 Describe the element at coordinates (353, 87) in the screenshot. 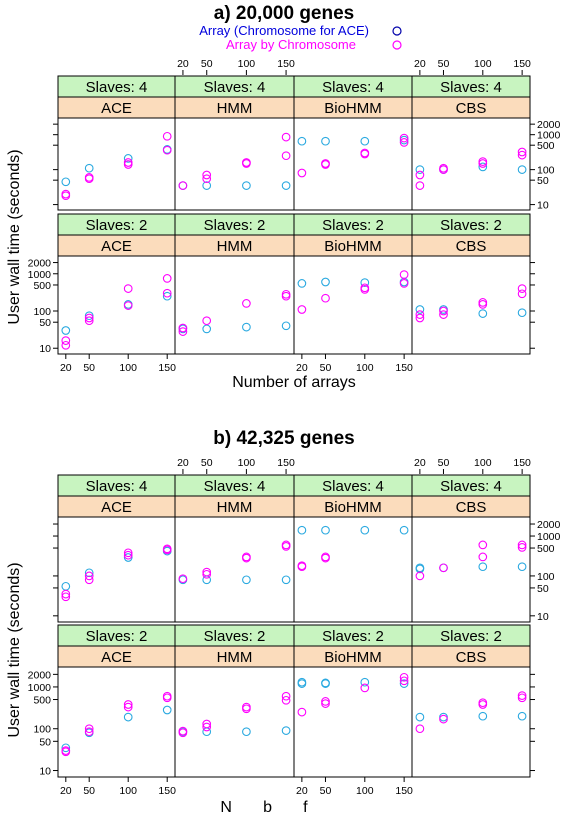

I see `strip-slaves-label-a-r0c2: Slaves: 4` at that location.